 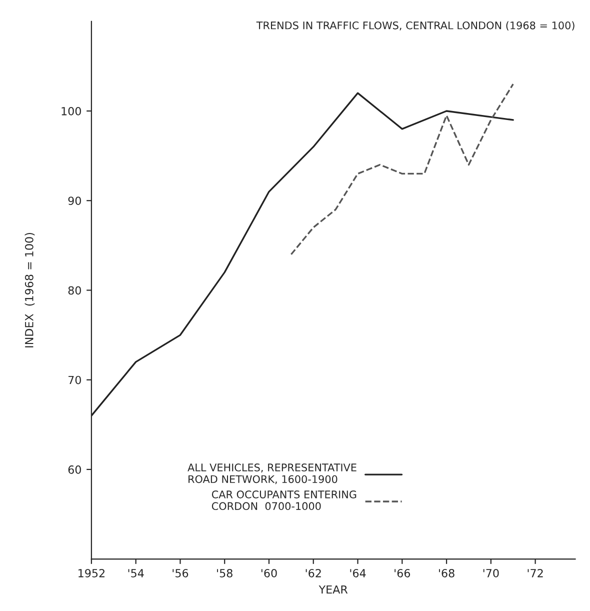 I want to click on line-series, so click(x=402, y=169).